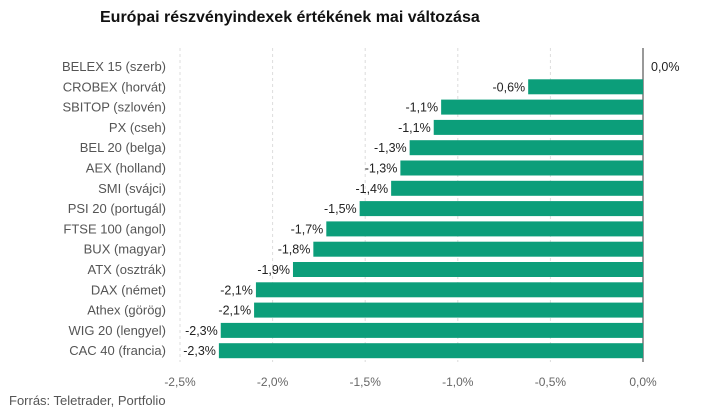 The height and width of the screenshot is (416, 723). I want to click on category-label: BEL 20 (belga), so click(123, 147).